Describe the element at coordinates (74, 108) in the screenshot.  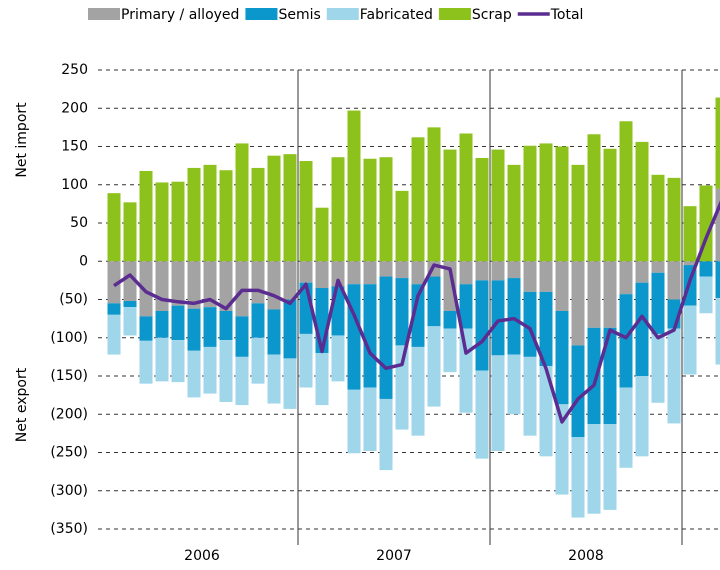
I see `y-tick-label: 200` at that location.